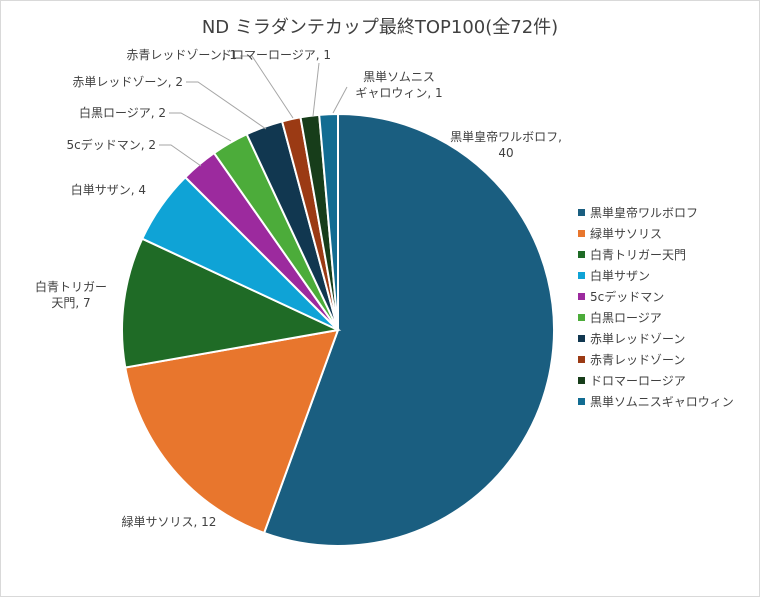  What do you see at coordinates (380, 27) in the screenshot?
I see `chart-title: ND ミラダンテカップ最終TOP100(全72件)` at bounding box center [380, 27].